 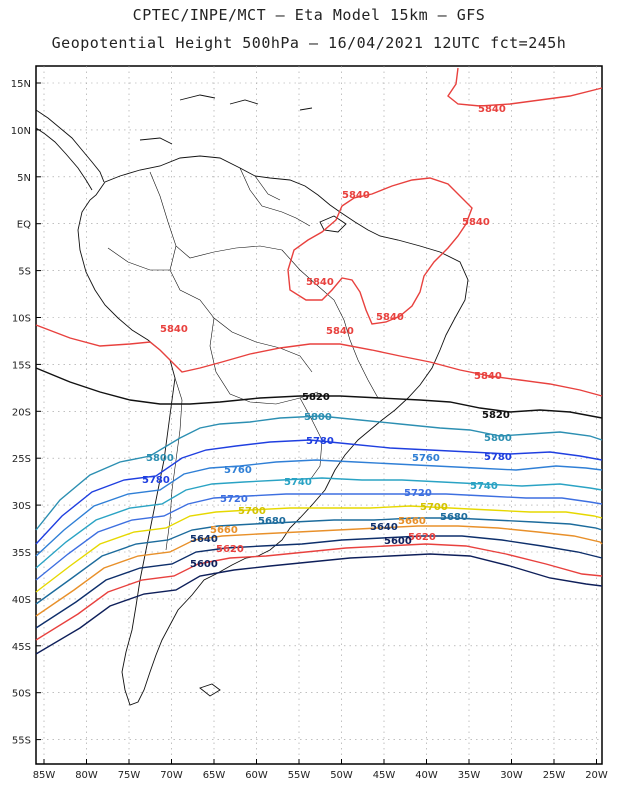 What do you see at coordinates (21, 506) in the screenshot?
I see `lat-label: 30S` at bounding box center [21, 506].